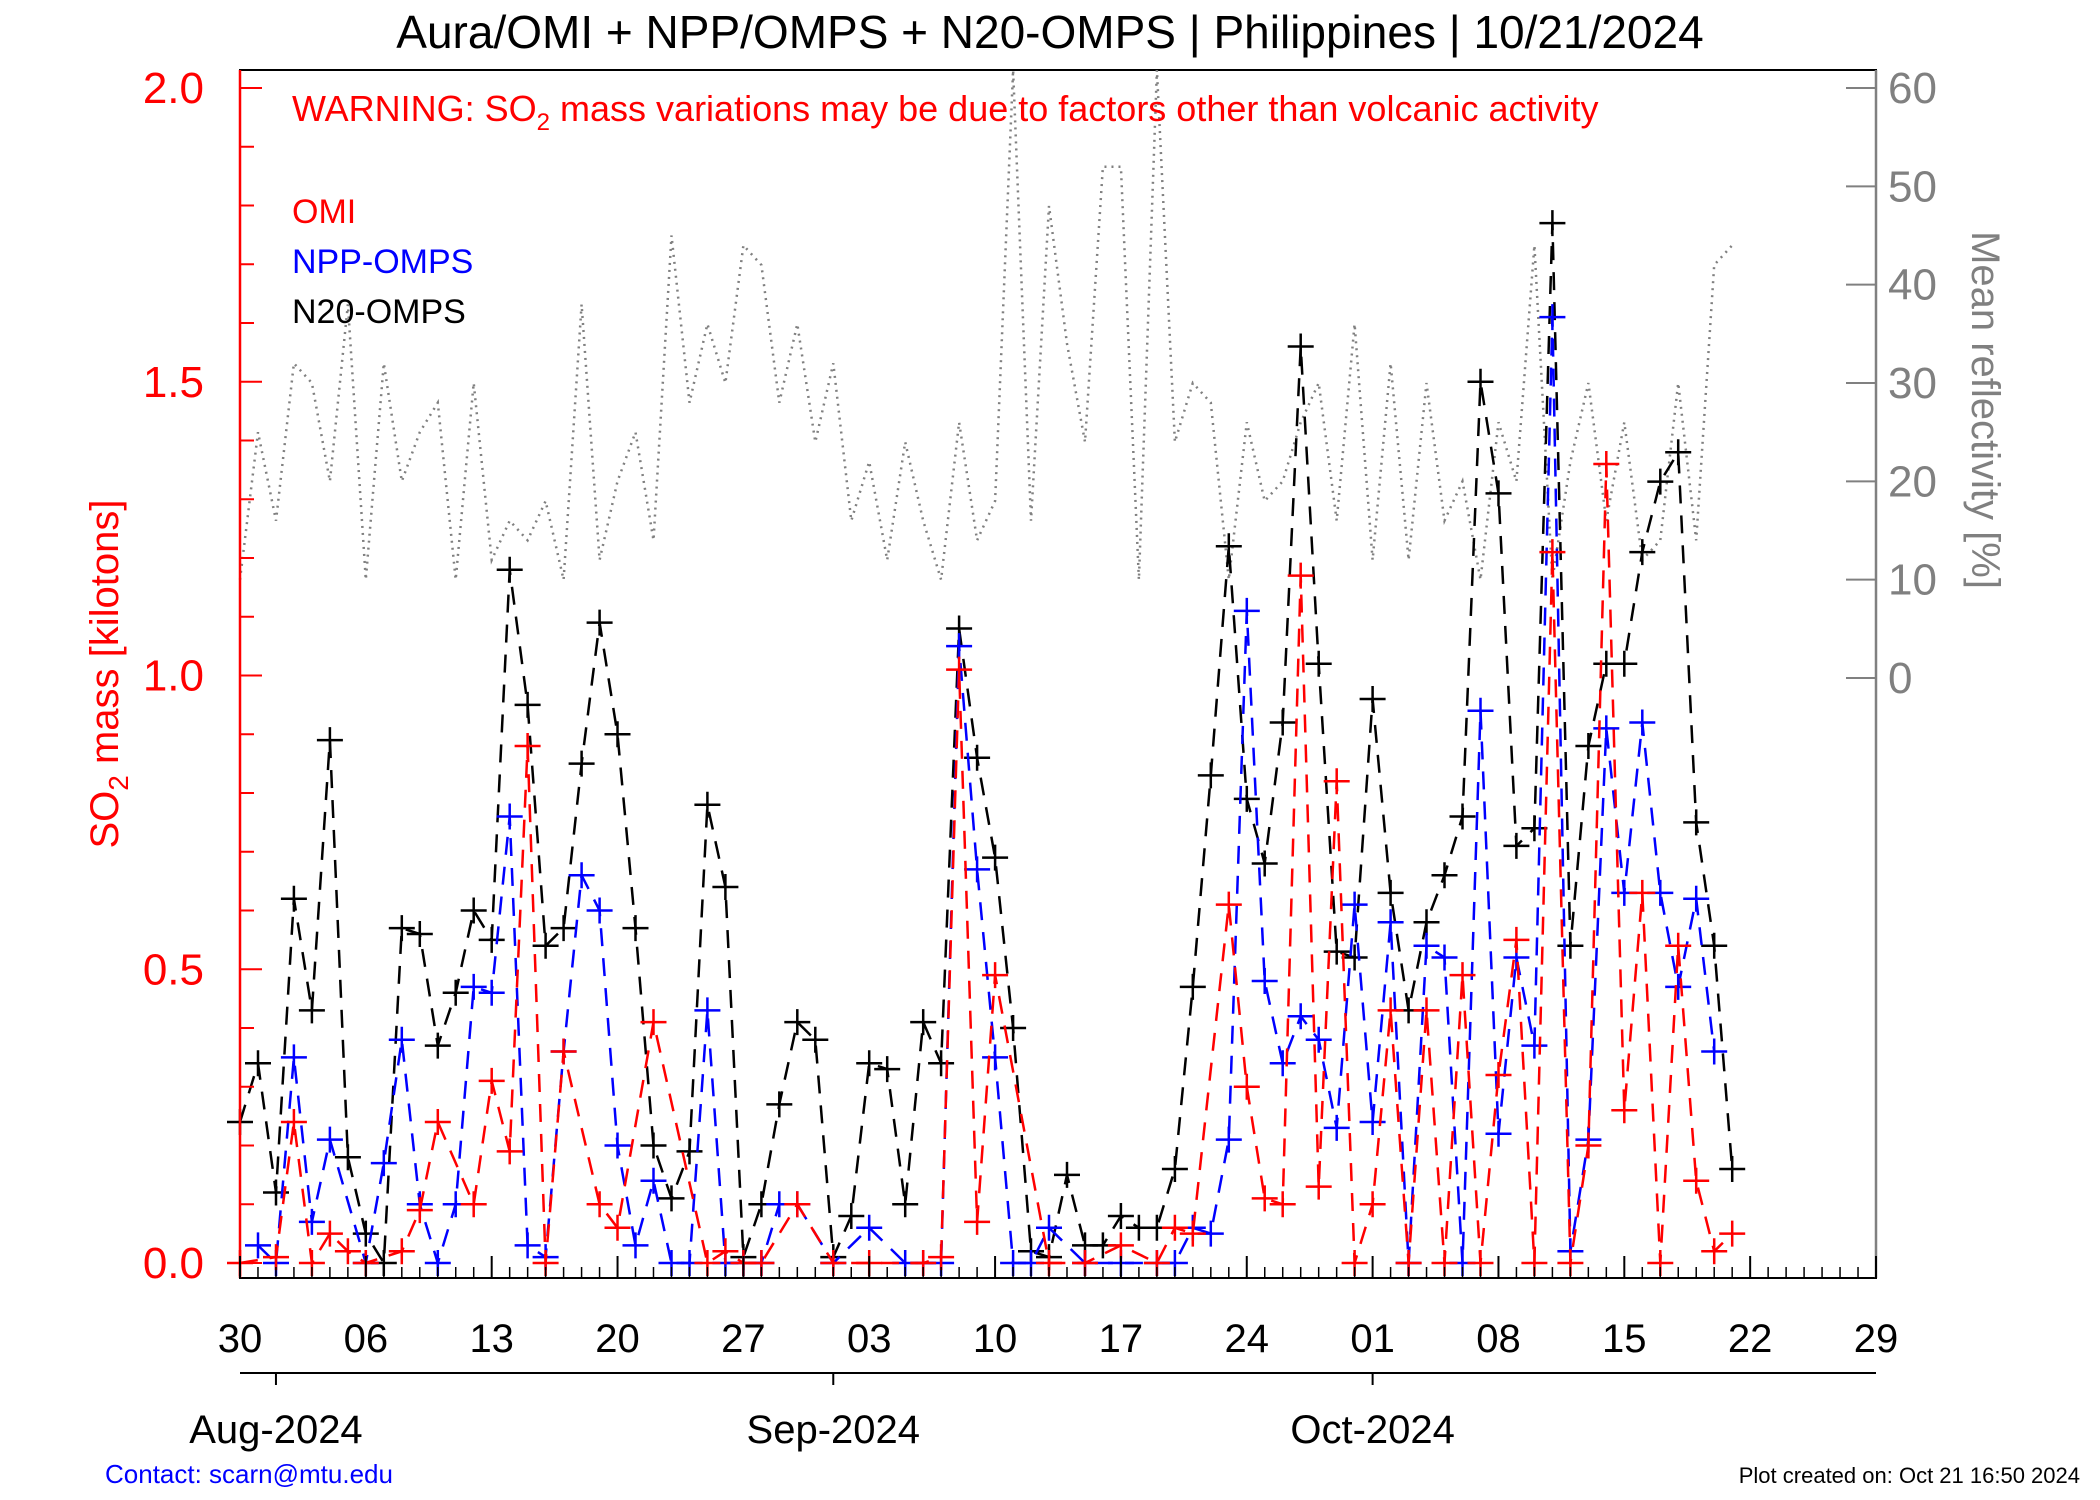  What do you see at coordinates (1985, 410) in the screenshot?
I see `right-axis-label: Mean reflectivity [%]` at bounding box center [1985, 410].